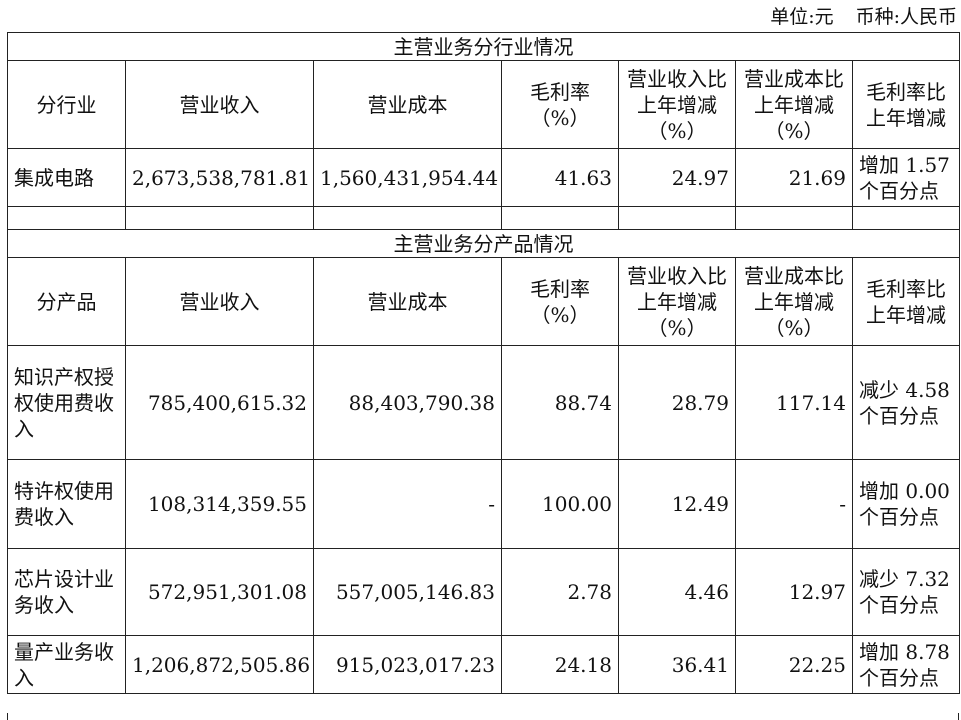 The image size is (961, 720). What do you see at coordinates (219, 592) in the screenshot?
I see `revenue-cell: 572,951,301.08` at bounding box center [219, 592].